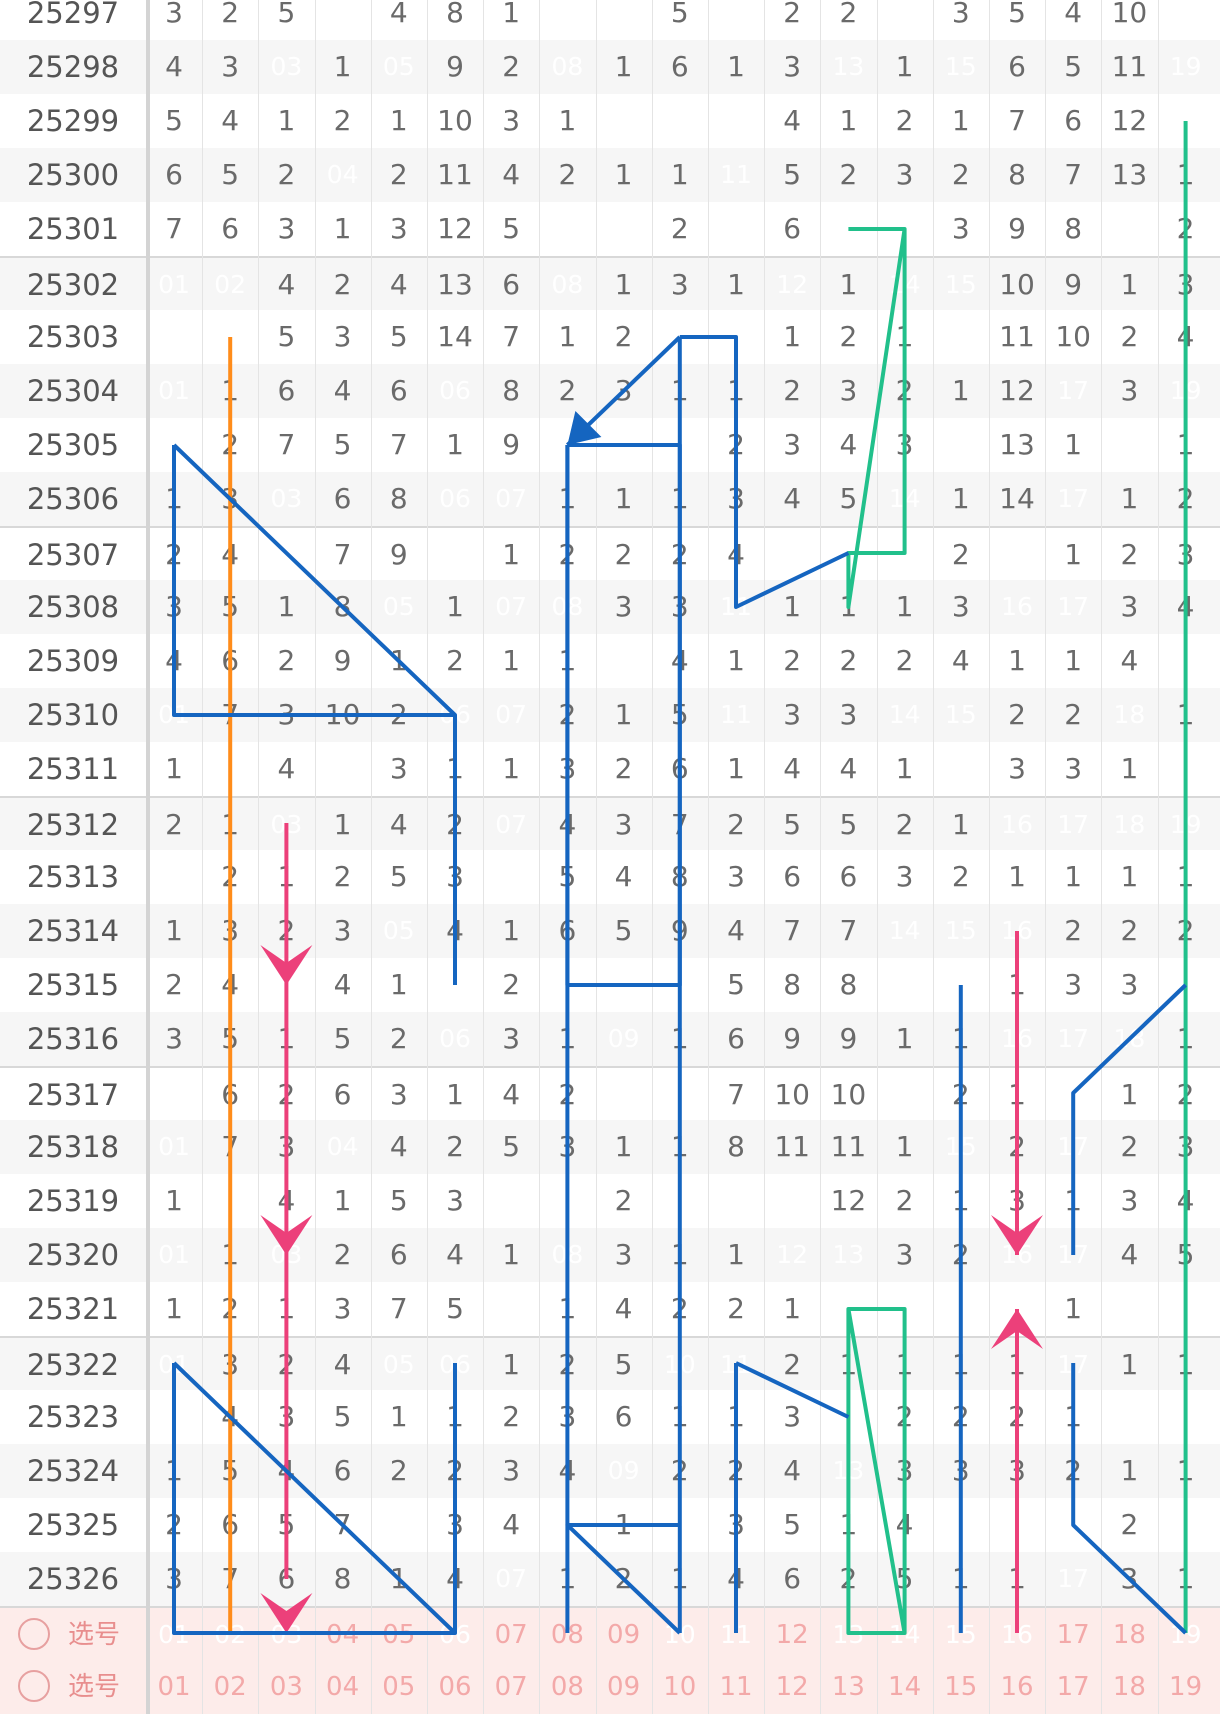 Image resolution: width=1220 pixels, height=1714 pixels. What do you see at coordinates (73, 391) in the screenshot?
I see `issue-number: 25304` at bounding box center [73, 391].